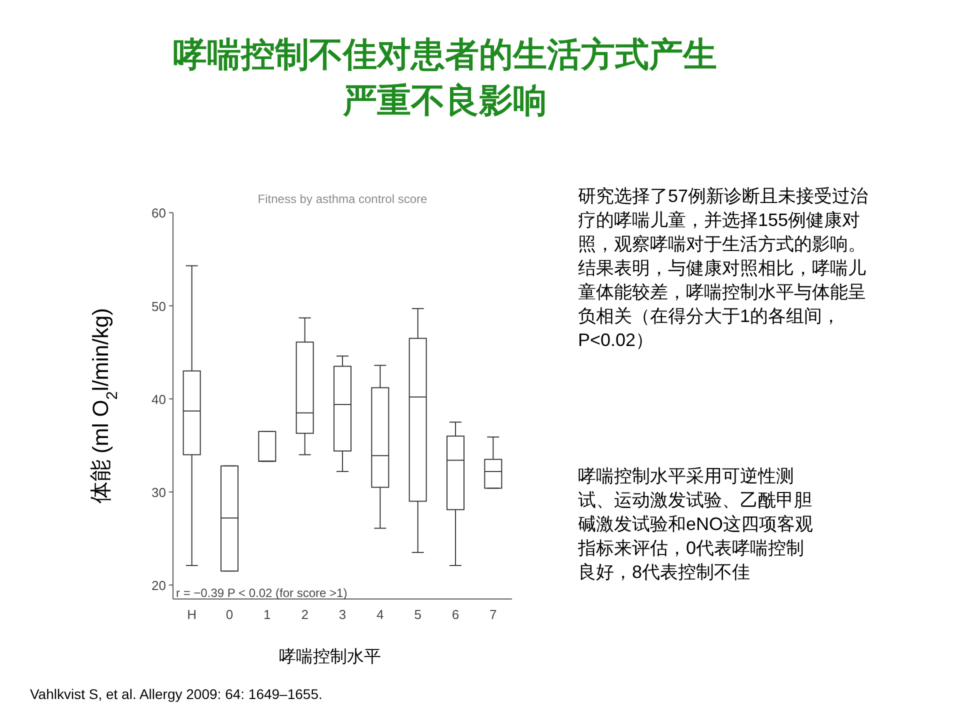 This screenshot has height=720, width=960. What do you see at coordinates (724, 268) in the screenshot?
I see `text: 研究选择了57例新诊断且未接受过治疗的哮喘儿童，并选择155例健康对照，观察哮喘对于生活方式的影响。结果表明，与健康对照相比，哮喘儿童体能较差，哮喘控制水平与体能呈负相关（在得分大于1的各组间，P<0.02）` at bounding box center [724, 268].